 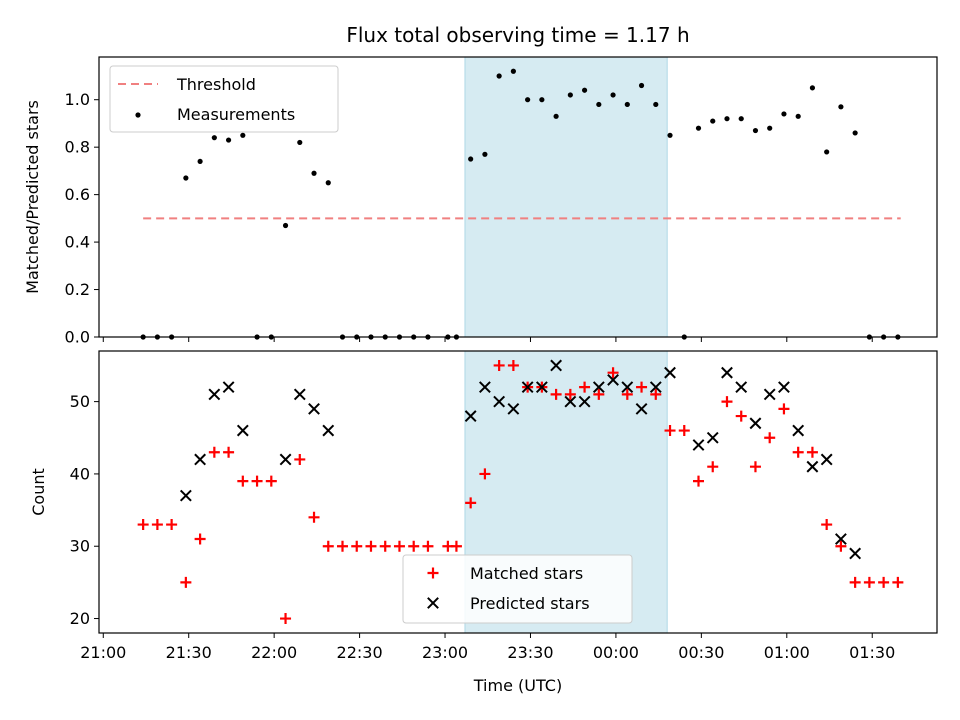 I want to click on legend-measurements-swatch, so click(x=138, y=115).